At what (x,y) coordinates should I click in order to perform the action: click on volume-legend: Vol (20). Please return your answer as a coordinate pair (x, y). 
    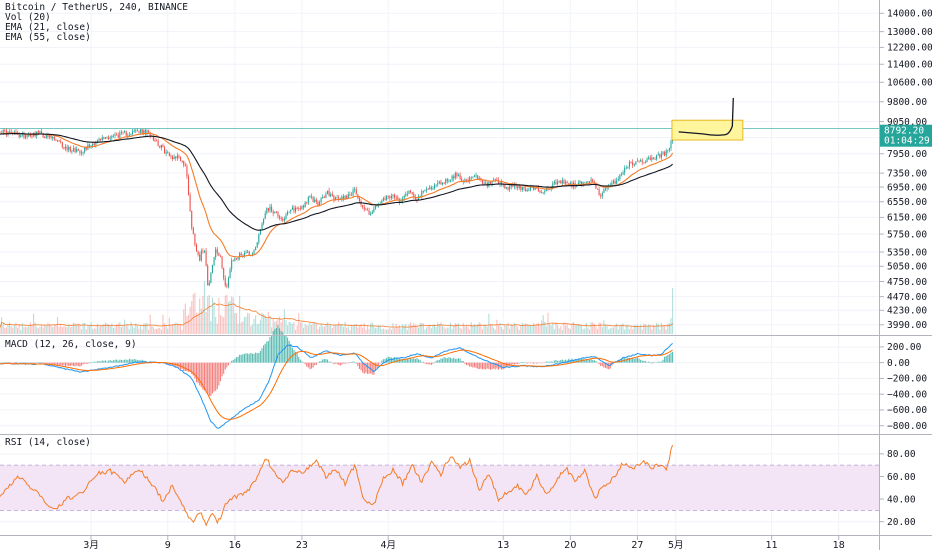
    Looking at the image, I should click on (28, 17).